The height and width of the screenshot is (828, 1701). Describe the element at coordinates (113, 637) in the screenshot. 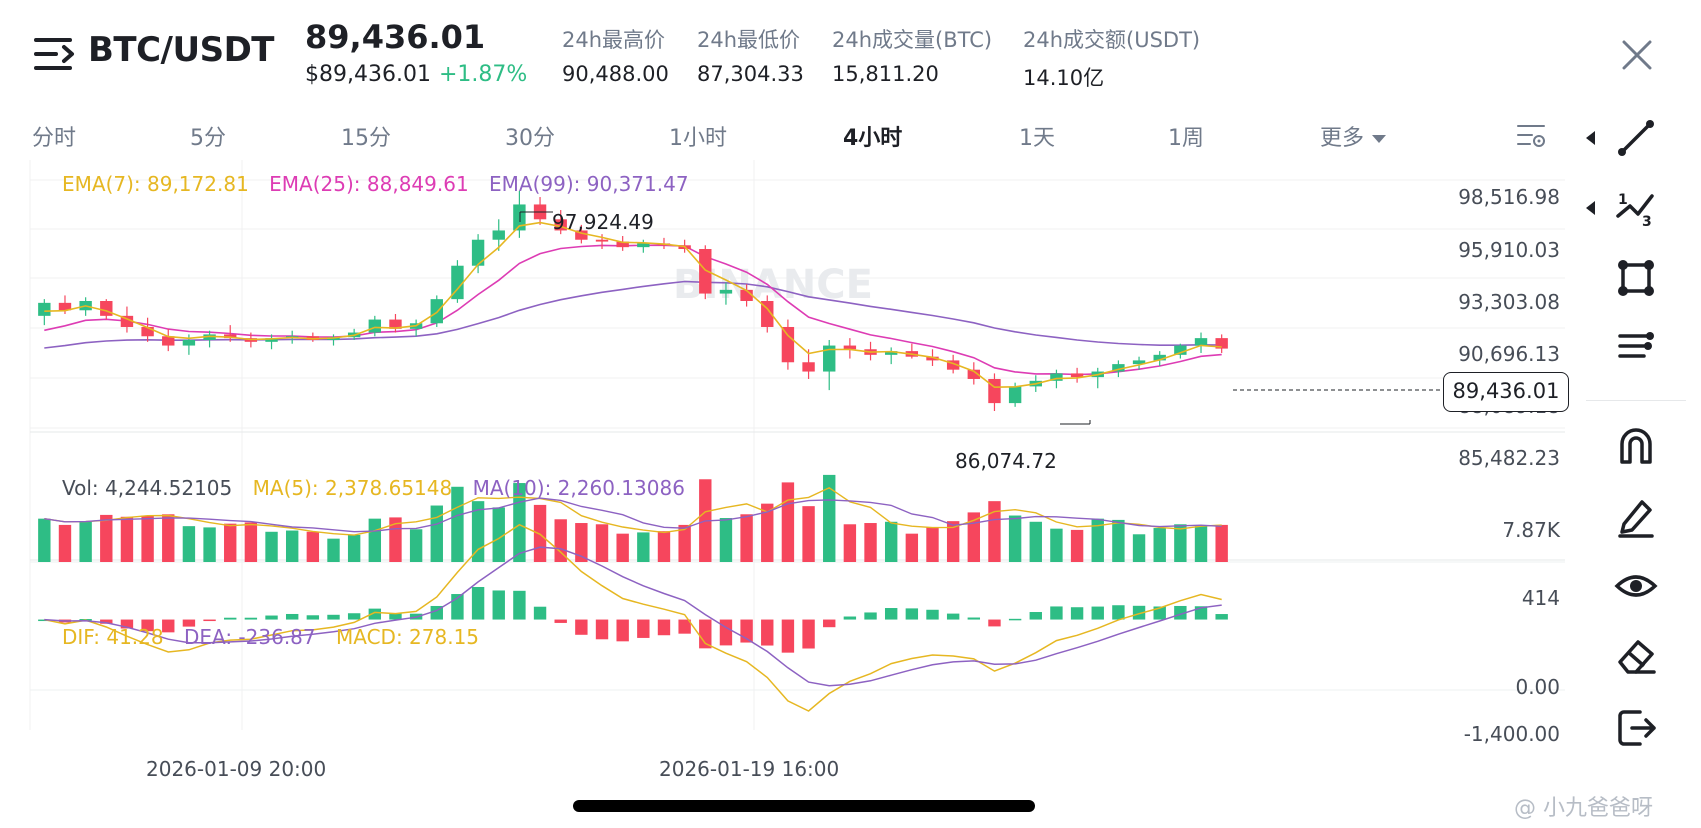

I see `dif-legend: DIF: 41.28` at that location.